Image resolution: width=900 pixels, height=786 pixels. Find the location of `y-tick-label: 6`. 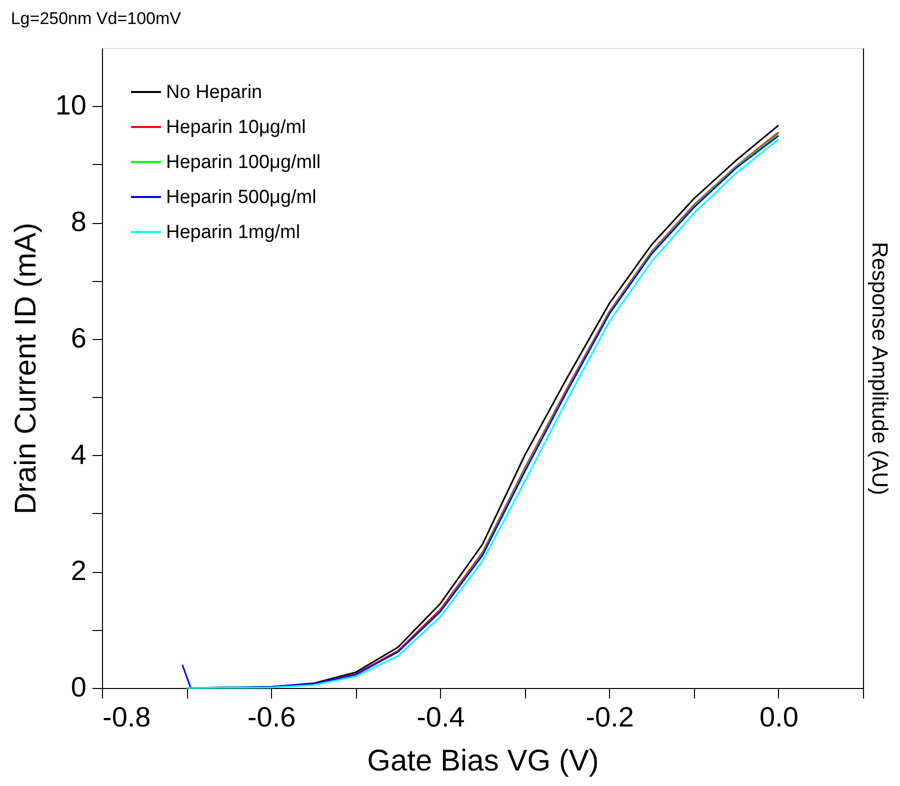

y-tick-label: 6 is located at coordinates (78, 338).